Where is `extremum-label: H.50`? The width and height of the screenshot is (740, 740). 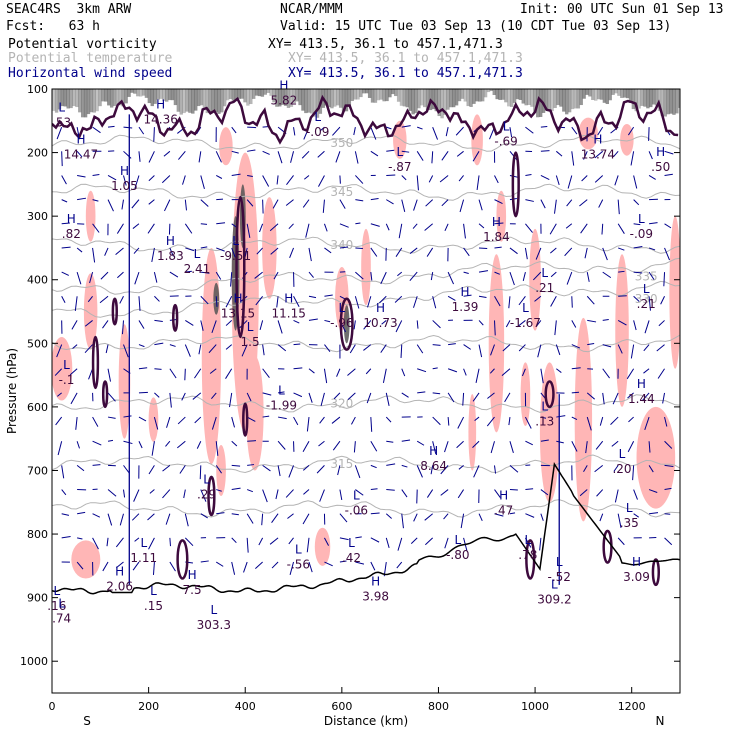 extremum-label: H.50 is located at coordinates (660, 159).